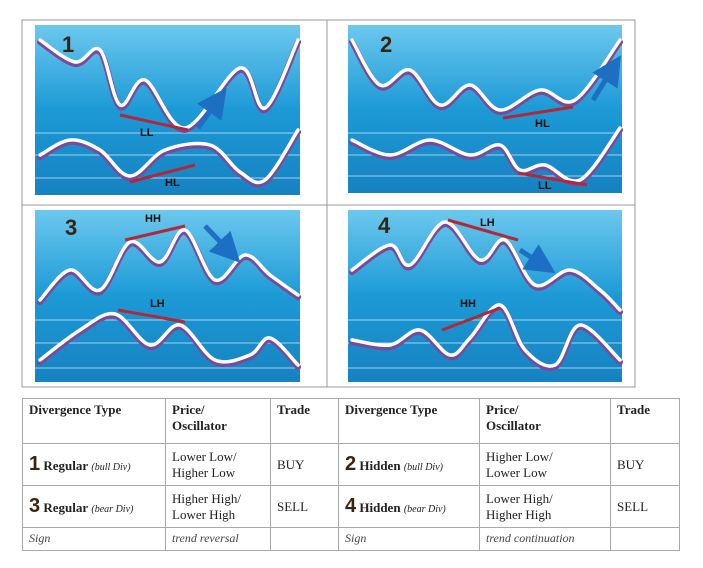 This screenshot has height=568, width=703. I want to click on price-label: HH, so click(153, 219).